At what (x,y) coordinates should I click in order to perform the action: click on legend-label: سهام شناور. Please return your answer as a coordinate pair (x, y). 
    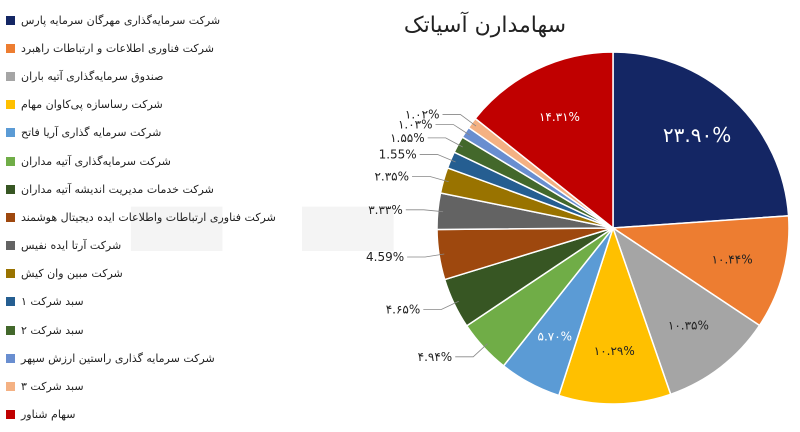
    Looking at the image, I should click on (48, 415).